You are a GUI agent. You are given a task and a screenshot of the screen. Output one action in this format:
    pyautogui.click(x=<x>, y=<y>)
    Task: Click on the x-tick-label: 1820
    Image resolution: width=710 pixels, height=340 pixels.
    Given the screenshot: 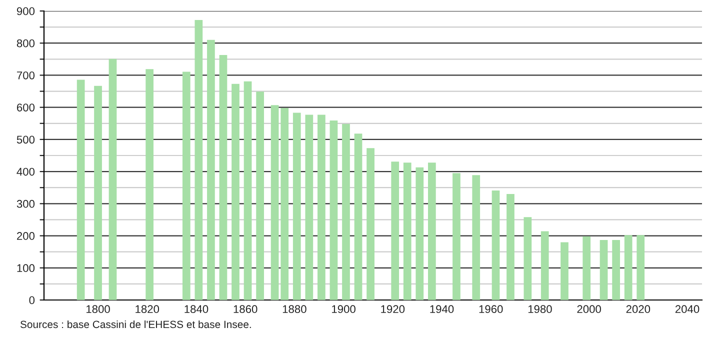 What is the action you would take?
    pyautogui.click(x=148, y=309)
    